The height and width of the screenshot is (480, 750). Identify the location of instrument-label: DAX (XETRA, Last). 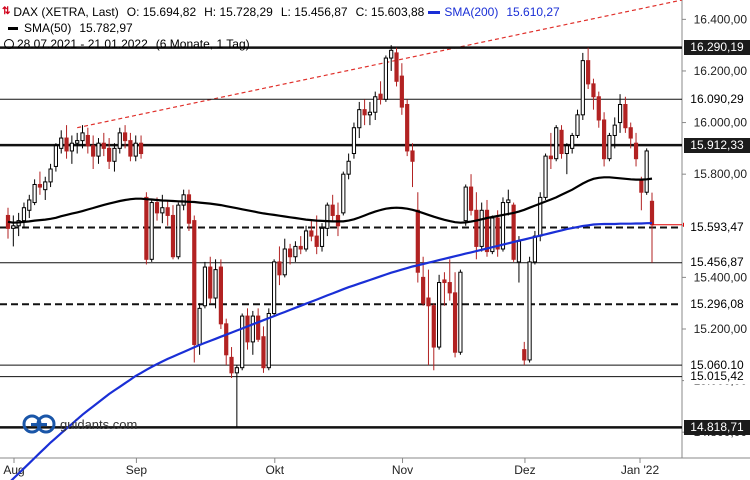
(66, 12).